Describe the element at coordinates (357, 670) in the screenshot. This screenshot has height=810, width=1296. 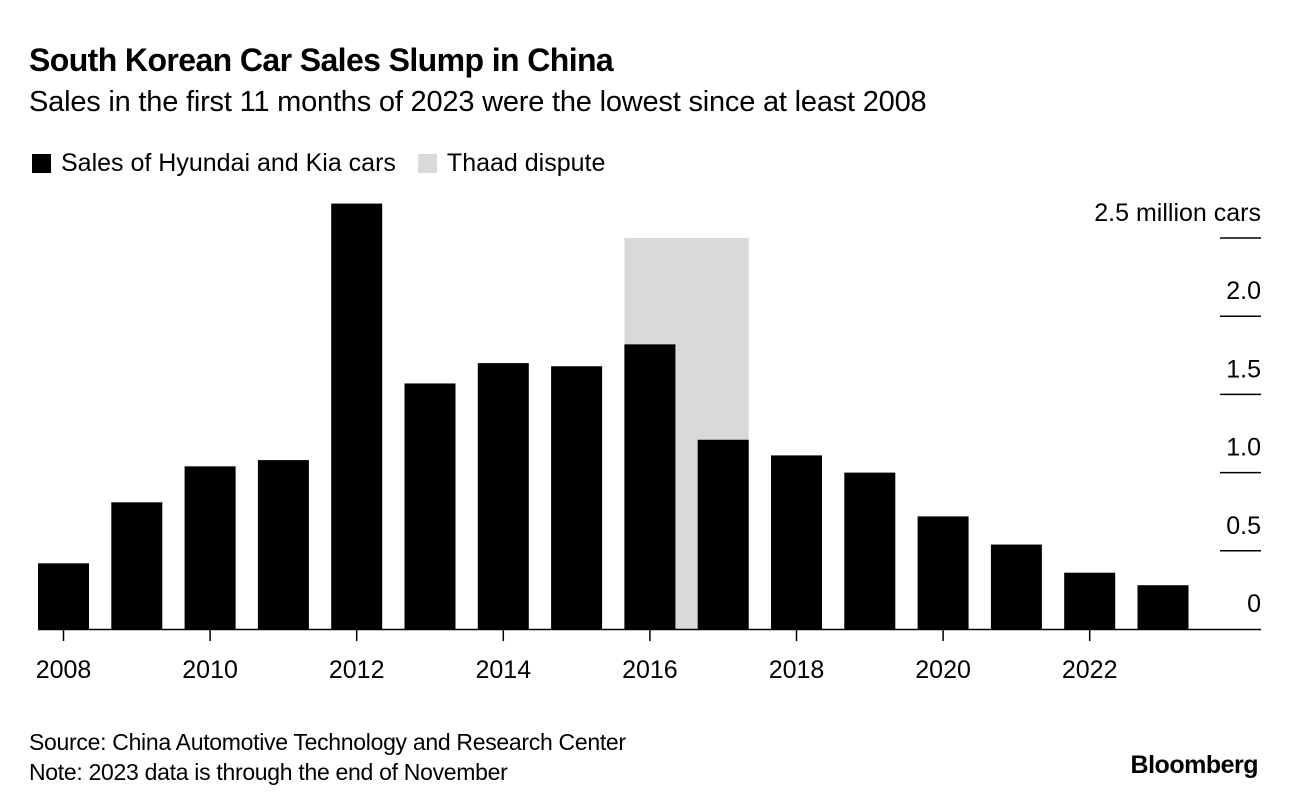
I see `x-tick-label-2012: 2012` at that location.